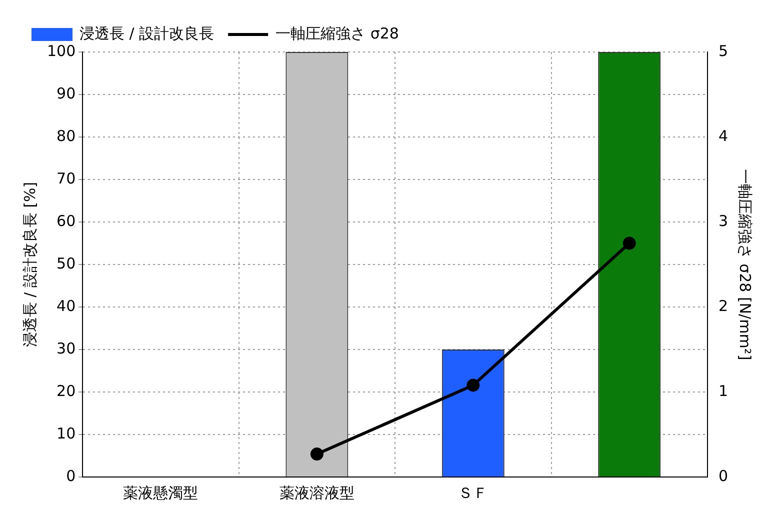 Image resolution: width=775 pixels, height=524 pixels. Describe the element at coordinates (71, 475) in the screenshot. I see `y-tick-label: 0` at that location.